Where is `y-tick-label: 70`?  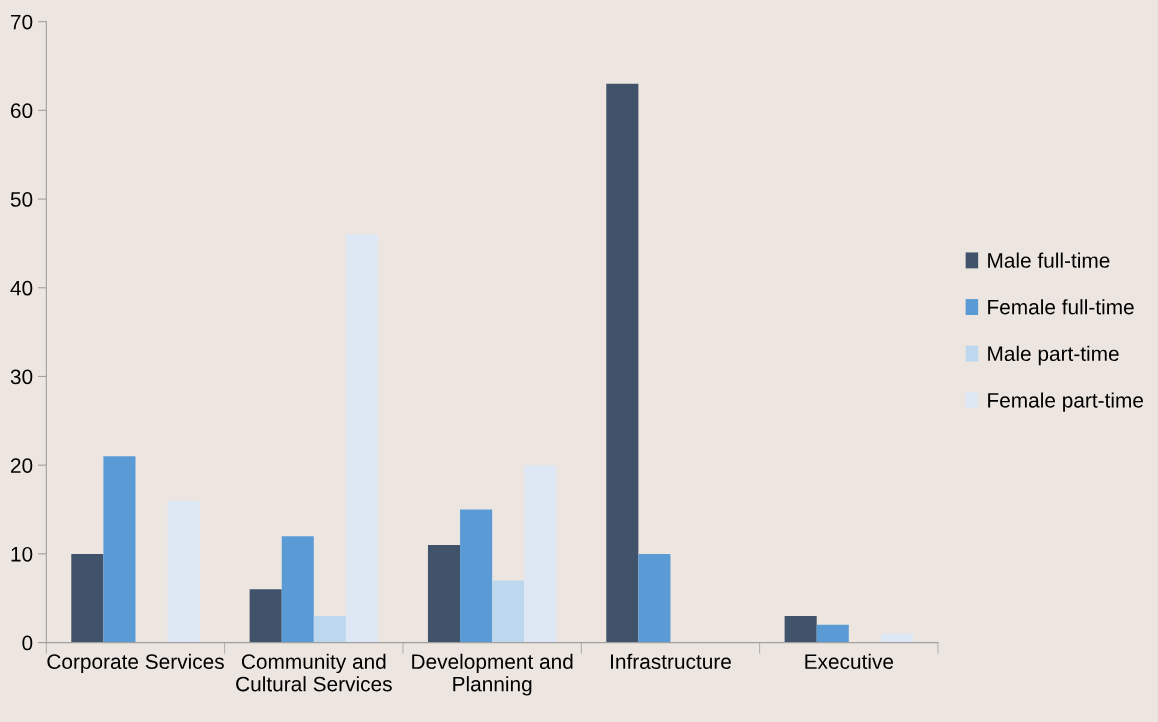
y-tick-label: 70 is located at coordinates (22, 22).